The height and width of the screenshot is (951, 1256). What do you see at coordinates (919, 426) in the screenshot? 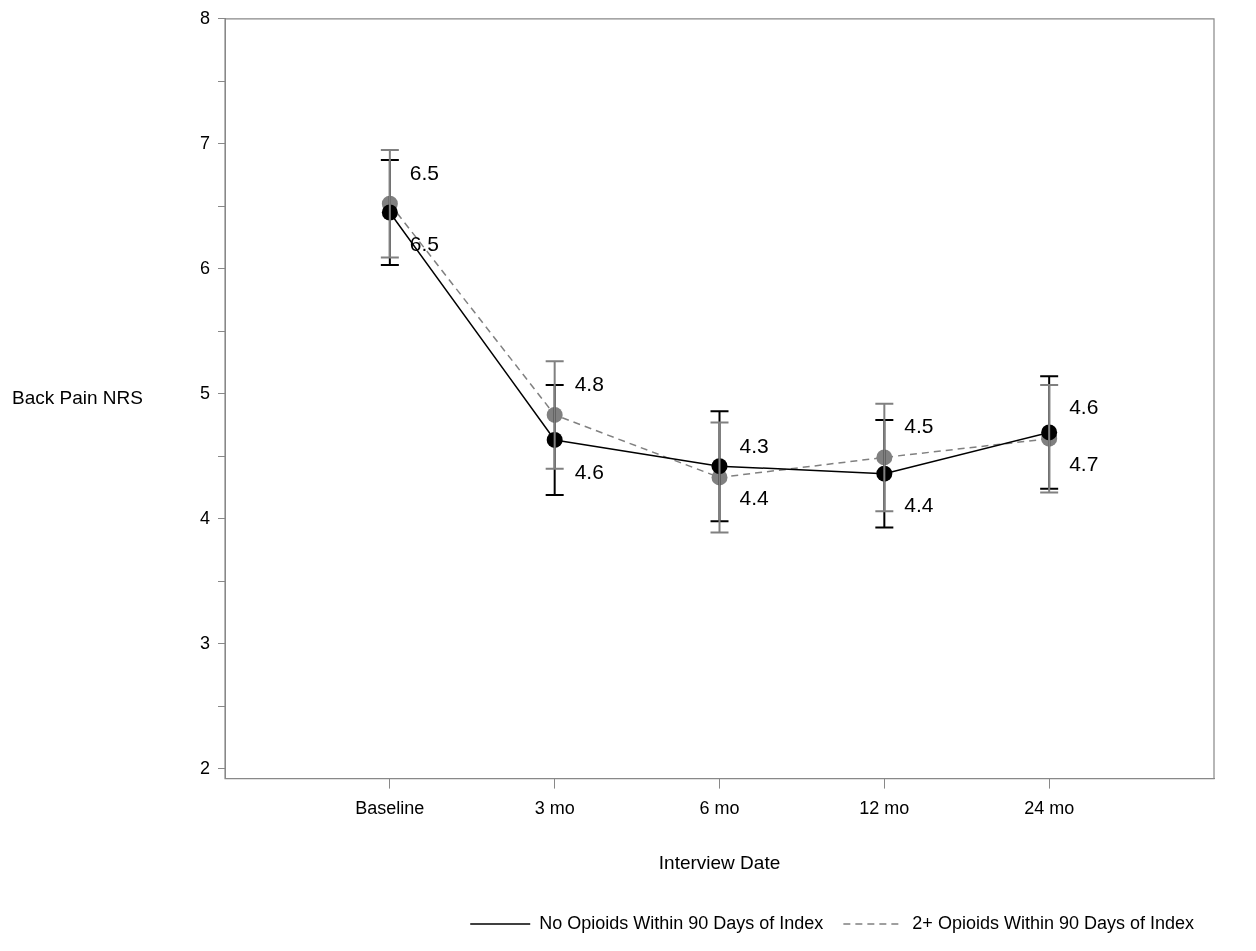
I see `data-label: 4.5` at bounding box center [919, 426].